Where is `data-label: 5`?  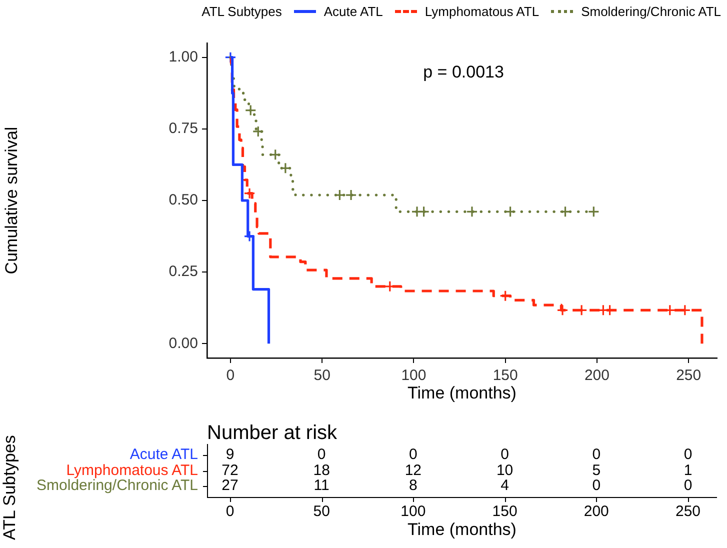 data-label: 5 is located at coordinates (596, 471).